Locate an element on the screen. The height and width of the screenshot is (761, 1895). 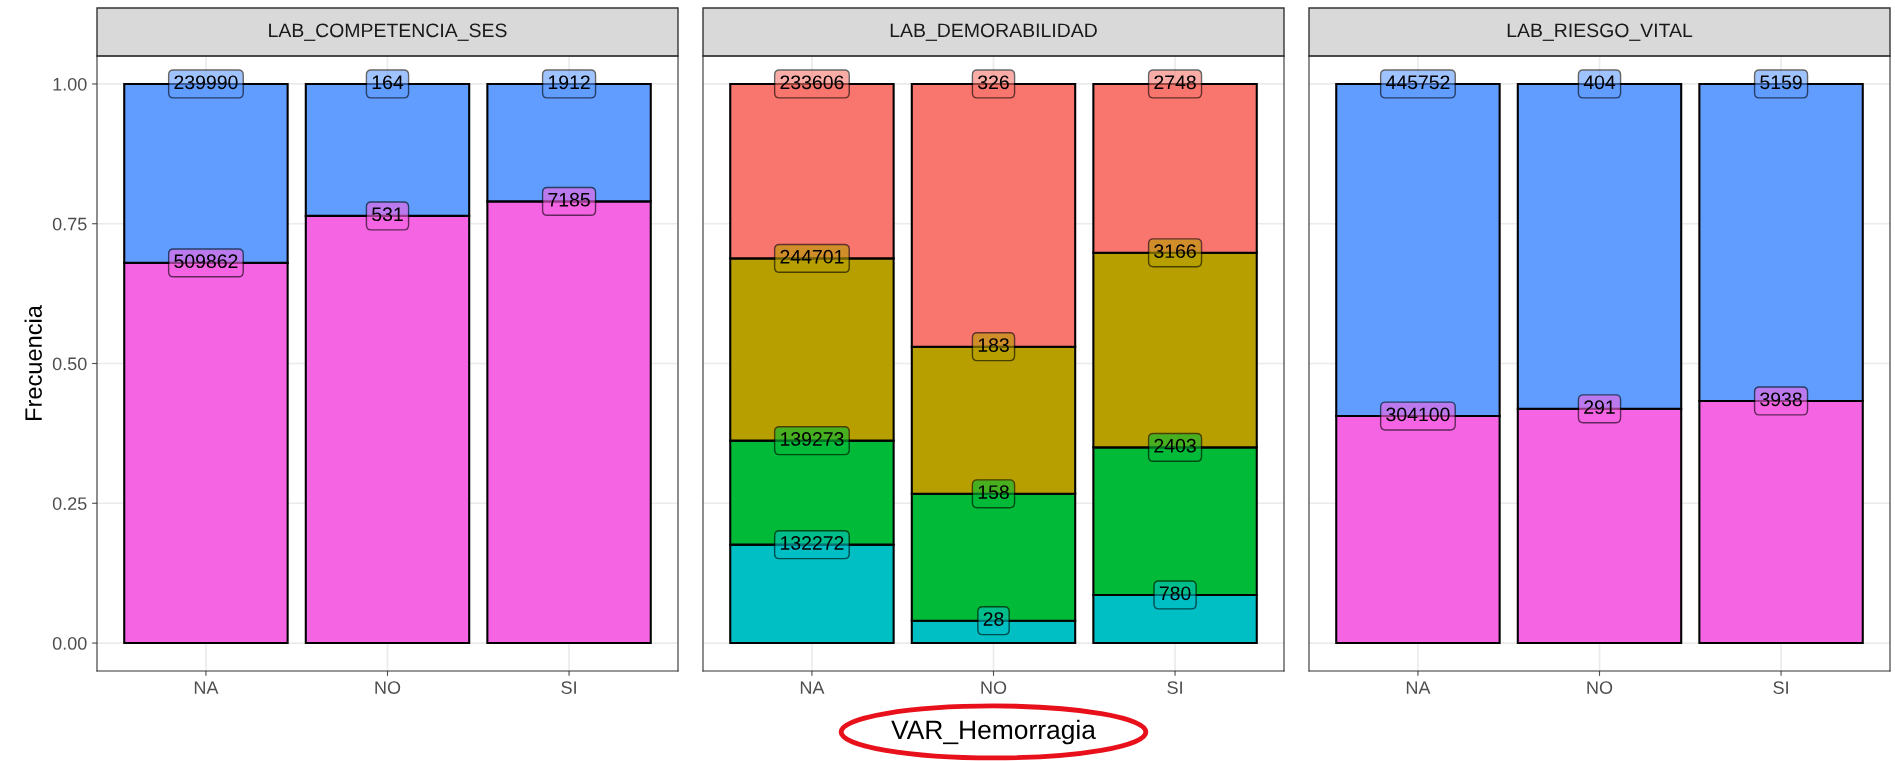
annotation: 531 is located at coordinates (387, 214).